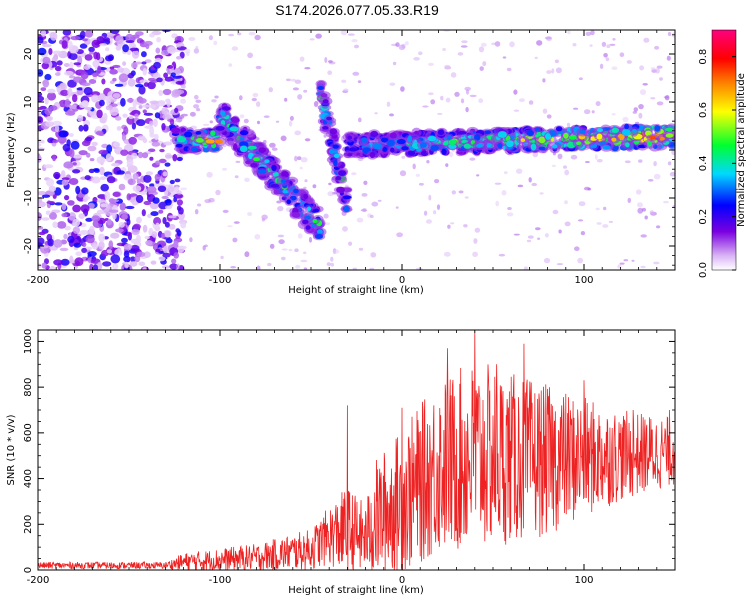  I want to click on snr-ytick-label: 600, so click(28, 432).